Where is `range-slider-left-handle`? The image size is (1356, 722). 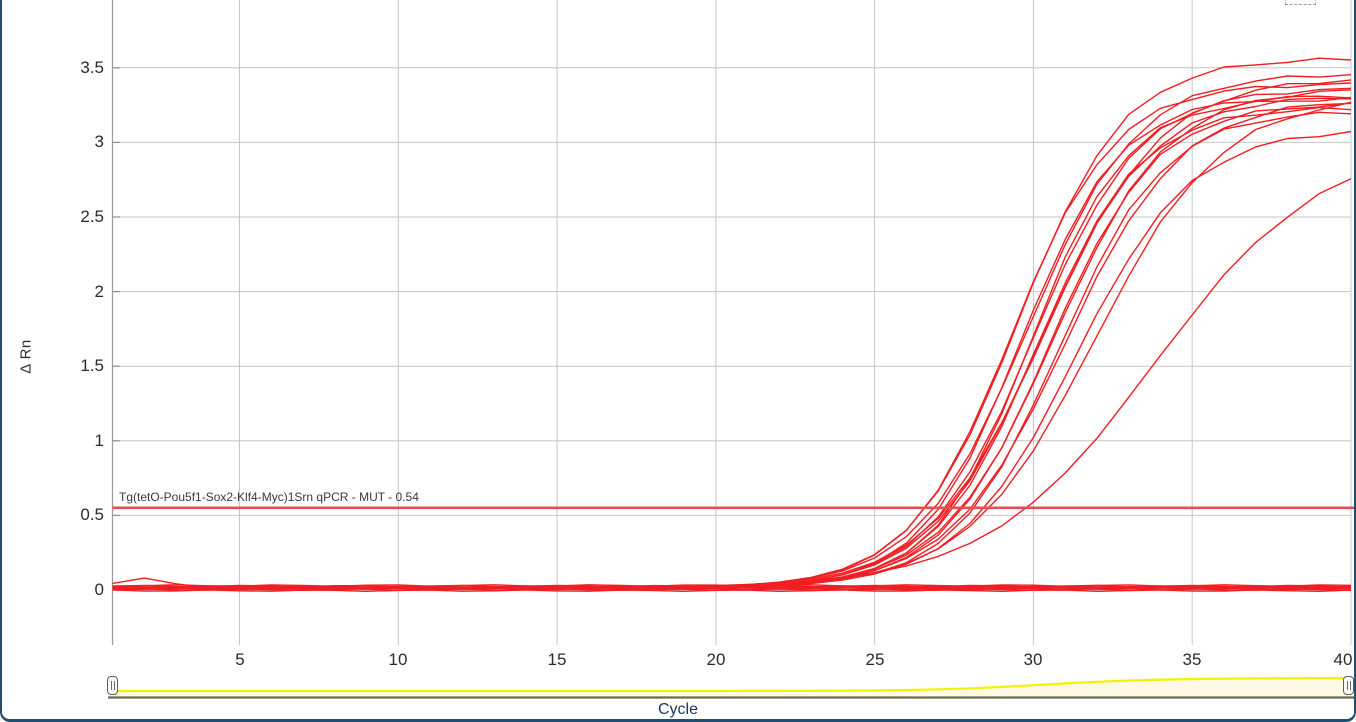
range-slider-left-handle is located at coordinates (112, 685).